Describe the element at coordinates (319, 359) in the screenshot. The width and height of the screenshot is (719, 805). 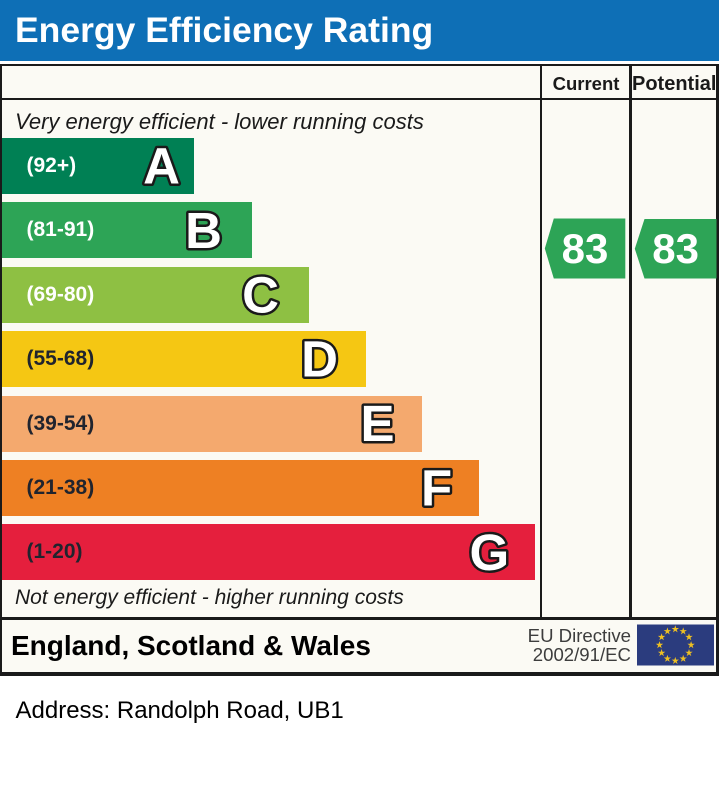
I see `svg-text: D` at that location.